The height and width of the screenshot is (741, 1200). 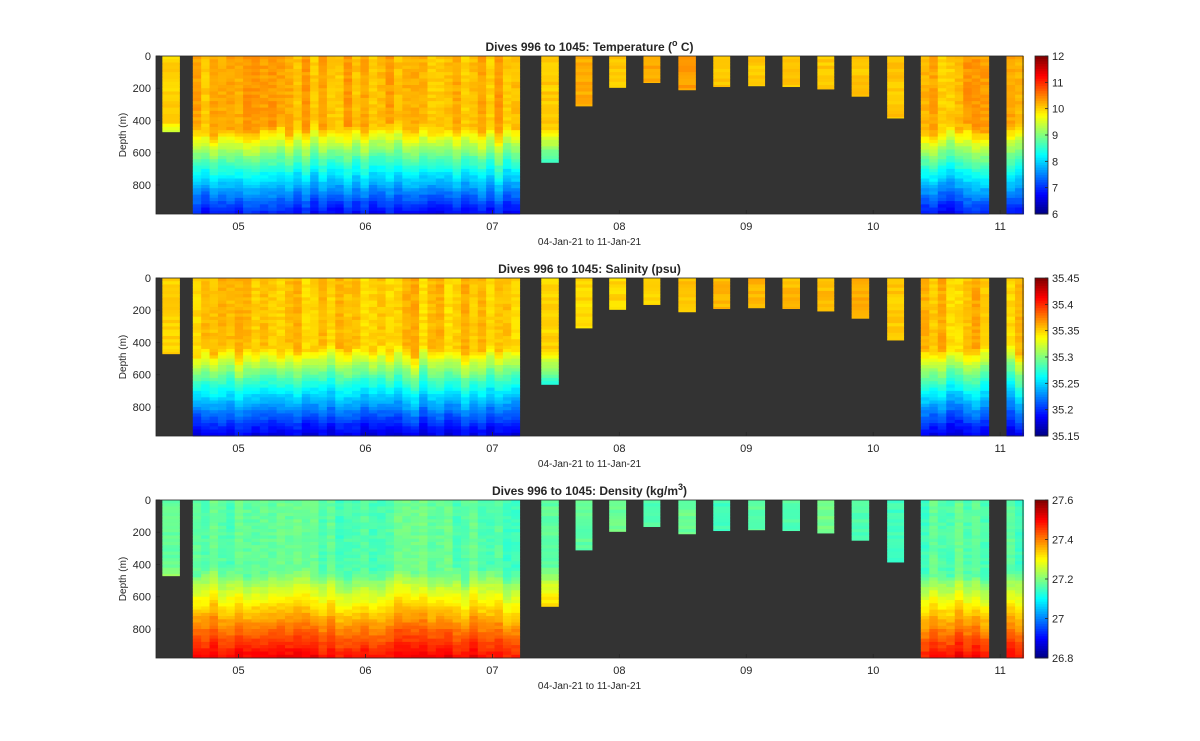 What do you see at coordinates (955, 357) in the screenshot?
I see `dive-column` at bounding box center [955, 357].